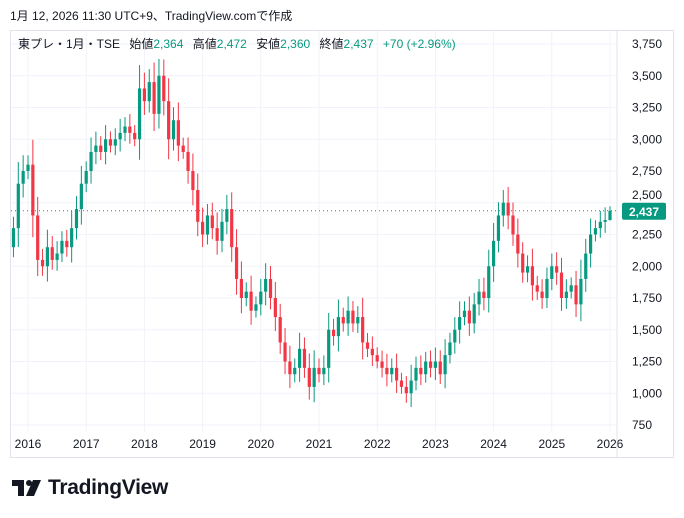 The width and height of the screenshot is (684, 518). What do you see at coordinates (319, 444) in the screenshot?
I see `x-tick-label: 2021` at bounding box center [319, 444].